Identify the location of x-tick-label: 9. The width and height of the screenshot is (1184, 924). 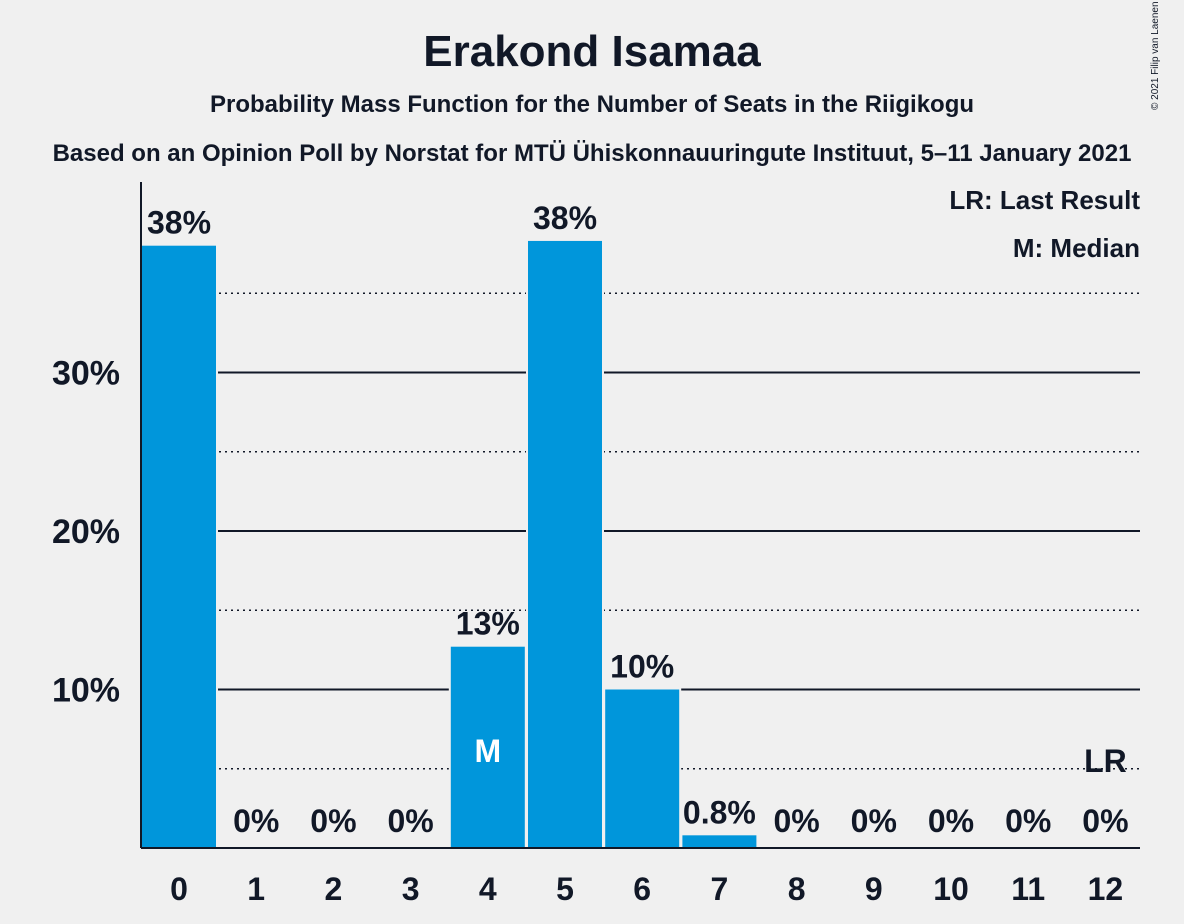
(874, 889).